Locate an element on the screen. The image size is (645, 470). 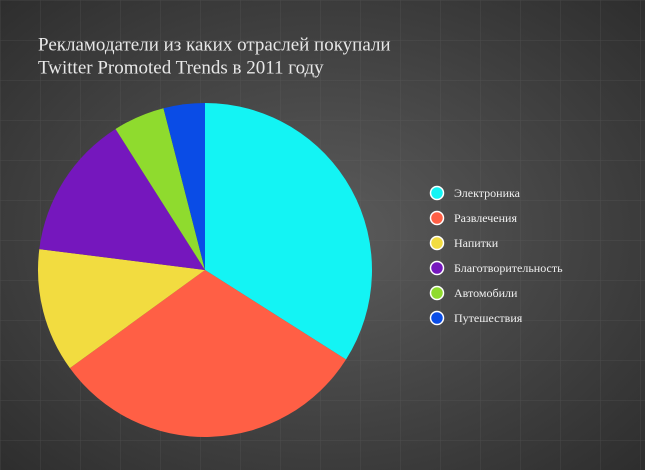
legend-label: Напитки is located at coordinates (476, 243).